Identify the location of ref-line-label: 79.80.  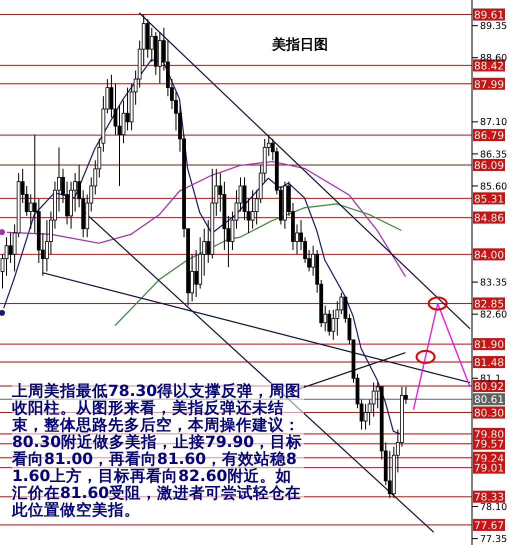
(489, 434).